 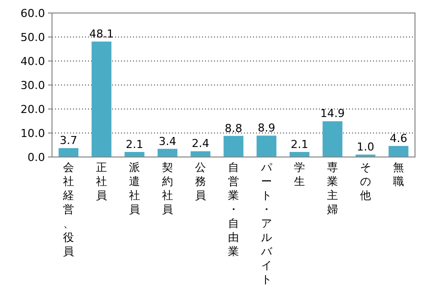 I want to click on y-tick-label: 10.0, so click(x=32, y=133).